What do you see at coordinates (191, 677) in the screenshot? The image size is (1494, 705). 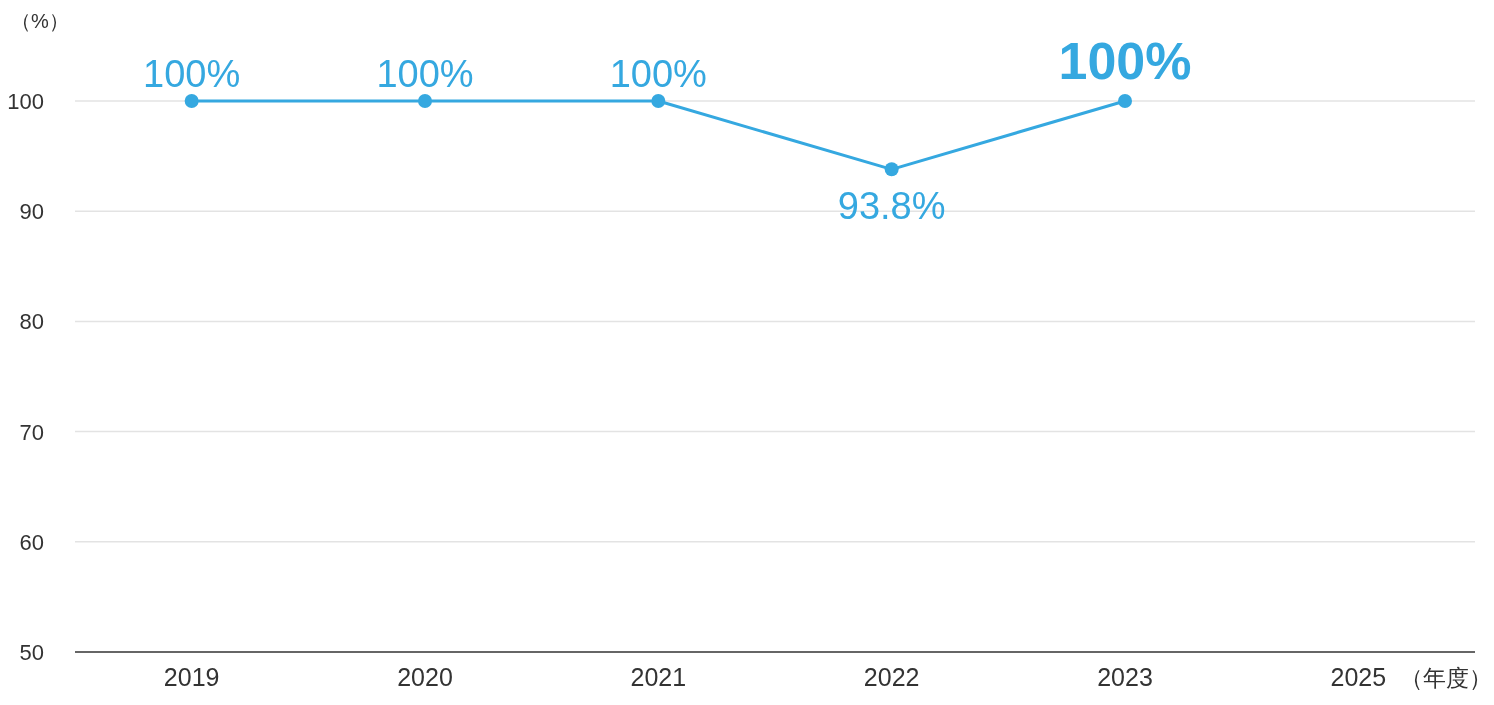 I see `x-tick-label: 2019` at bounding box center [191, 677].